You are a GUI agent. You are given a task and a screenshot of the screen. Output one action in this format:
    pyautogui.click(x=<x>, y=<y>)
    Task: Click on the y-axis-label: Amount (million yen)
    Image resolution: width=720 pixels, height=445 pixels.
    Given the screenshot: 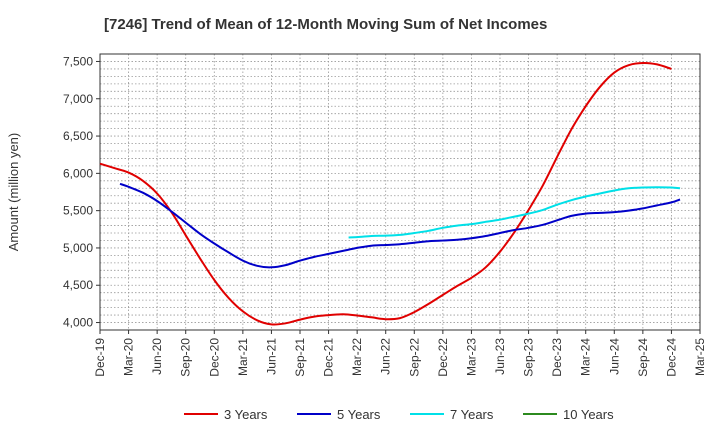 What is the action you would take?
    pyautogui.click(x=13, y=192)
    